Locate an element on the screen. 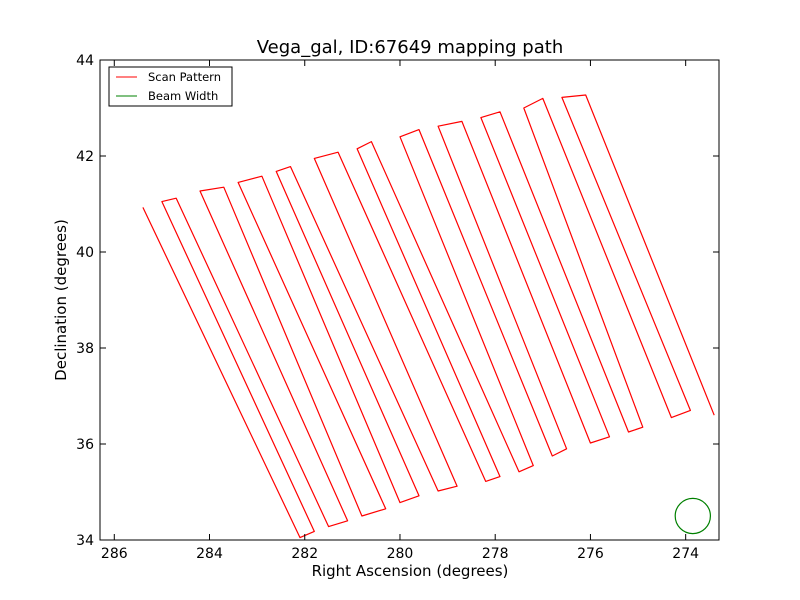 This screenshot has height=600, width=800. legend: Scan Pattern Beam Width is located at coordinates (170, 86).